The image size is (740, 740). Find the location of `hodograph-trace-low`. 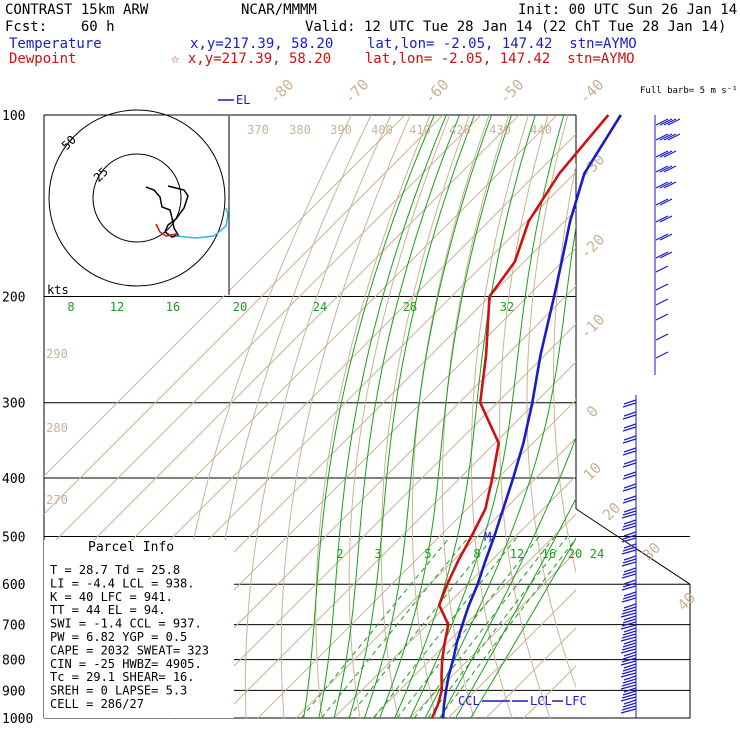

hodograph-trace-low is located at coordinates (166, 230).